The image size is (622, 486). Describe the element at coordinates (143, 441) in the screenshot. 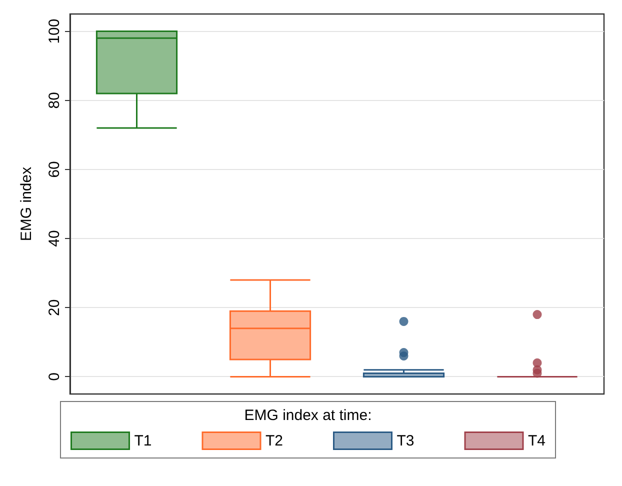

I see `legend-label: T1` at that location.